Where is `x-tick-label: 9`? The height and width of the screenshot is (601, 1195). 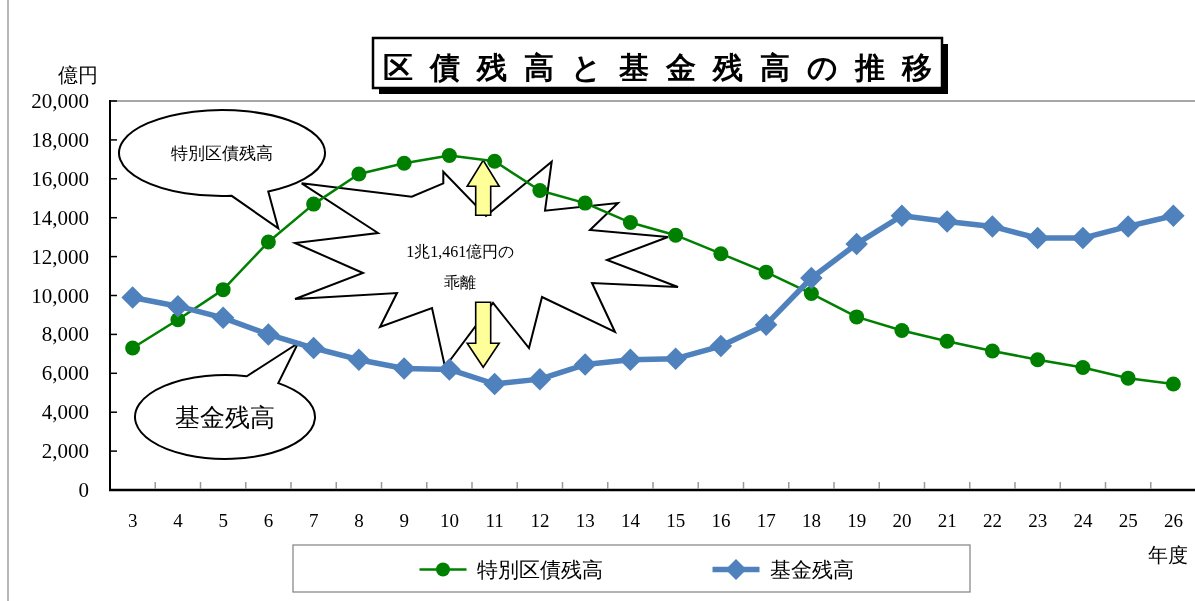
x-tick-label: 9 is located at coordinates (404, 520).